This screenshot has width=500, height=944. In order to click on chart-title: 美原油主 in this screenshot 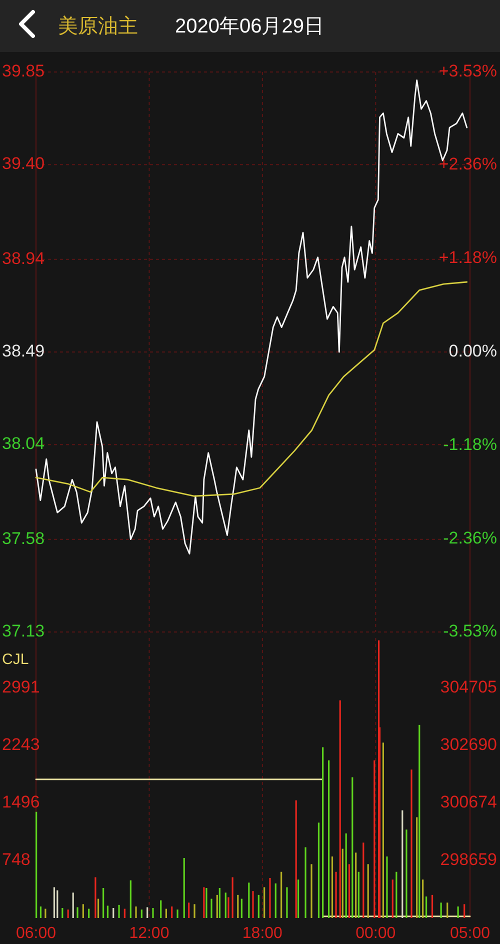, I will do `click(98, 26)`.